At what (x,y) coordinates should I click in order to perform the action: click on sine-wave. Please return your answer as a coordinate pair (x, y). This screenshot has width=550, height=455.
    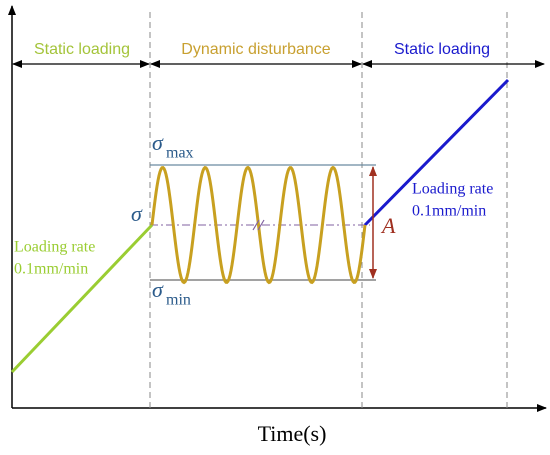
    Looking at the image, I should click on (258, 225).